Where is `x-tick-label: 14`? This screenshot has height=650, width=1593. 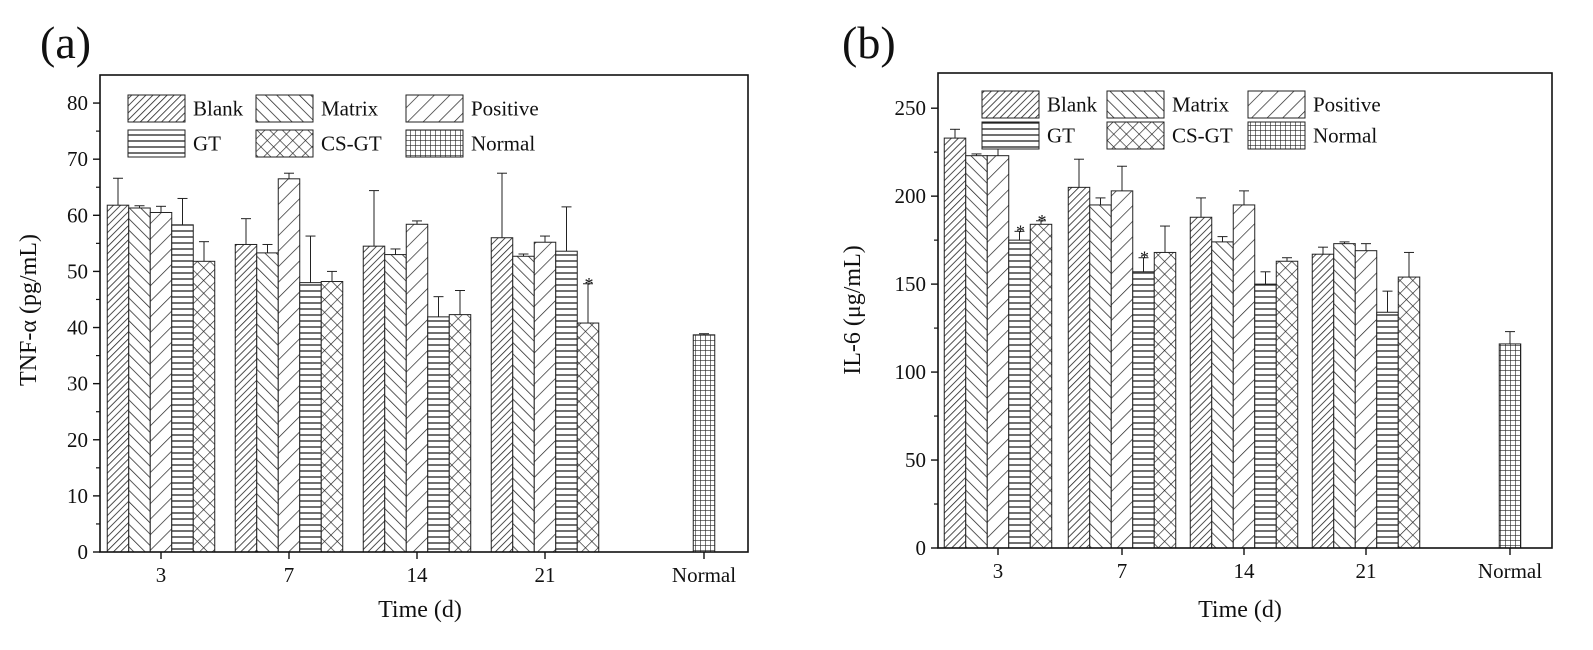 x-tick-label: 14 is located at coordinates (418, 575).